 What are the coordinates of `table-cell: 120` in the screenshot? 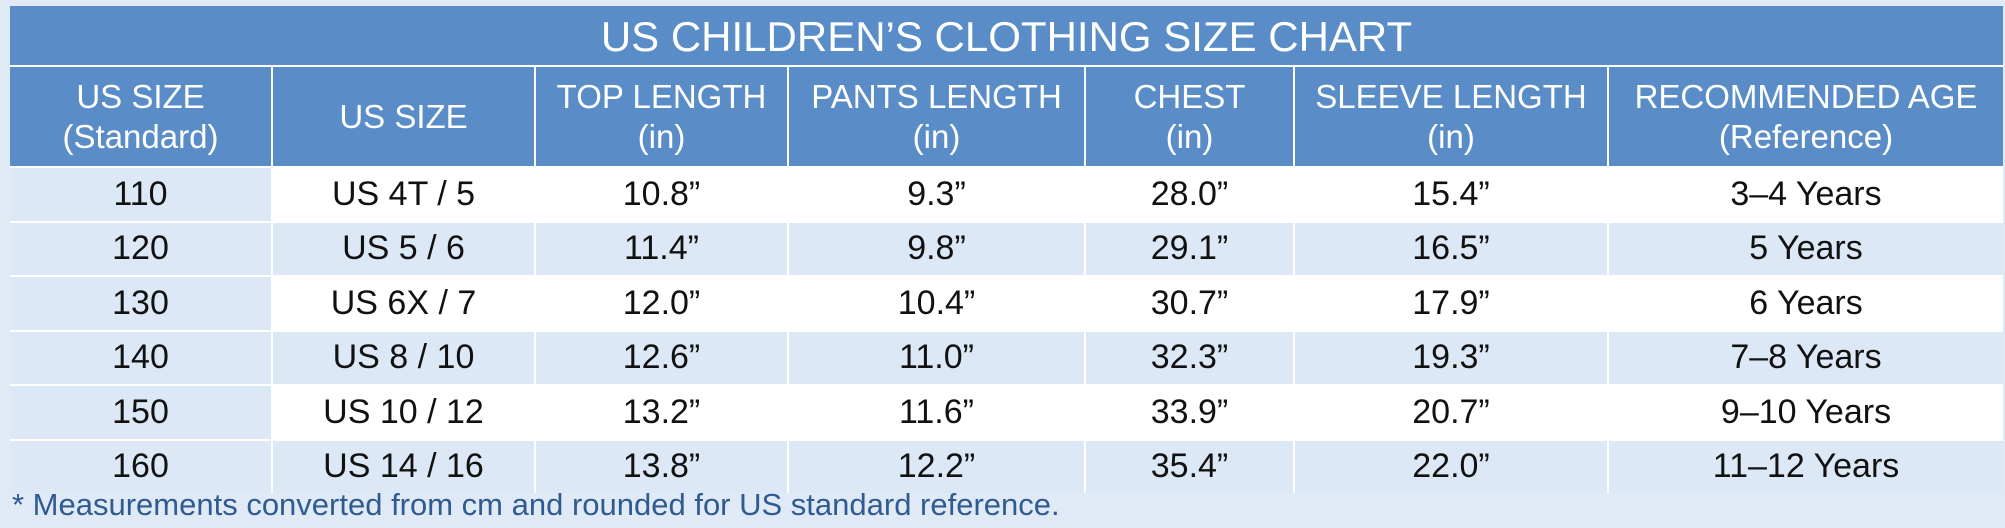 It's located at (141, 248).